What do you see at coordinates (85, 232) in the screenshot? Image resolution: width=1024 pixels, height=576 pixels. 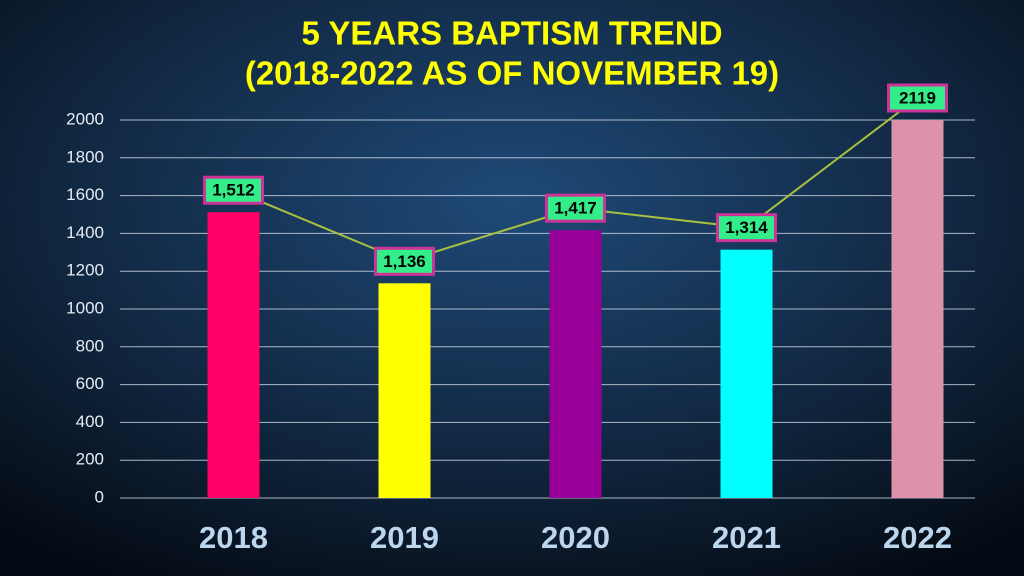 I see `y-tick-label: 1400` at bounding box center [85, 232].